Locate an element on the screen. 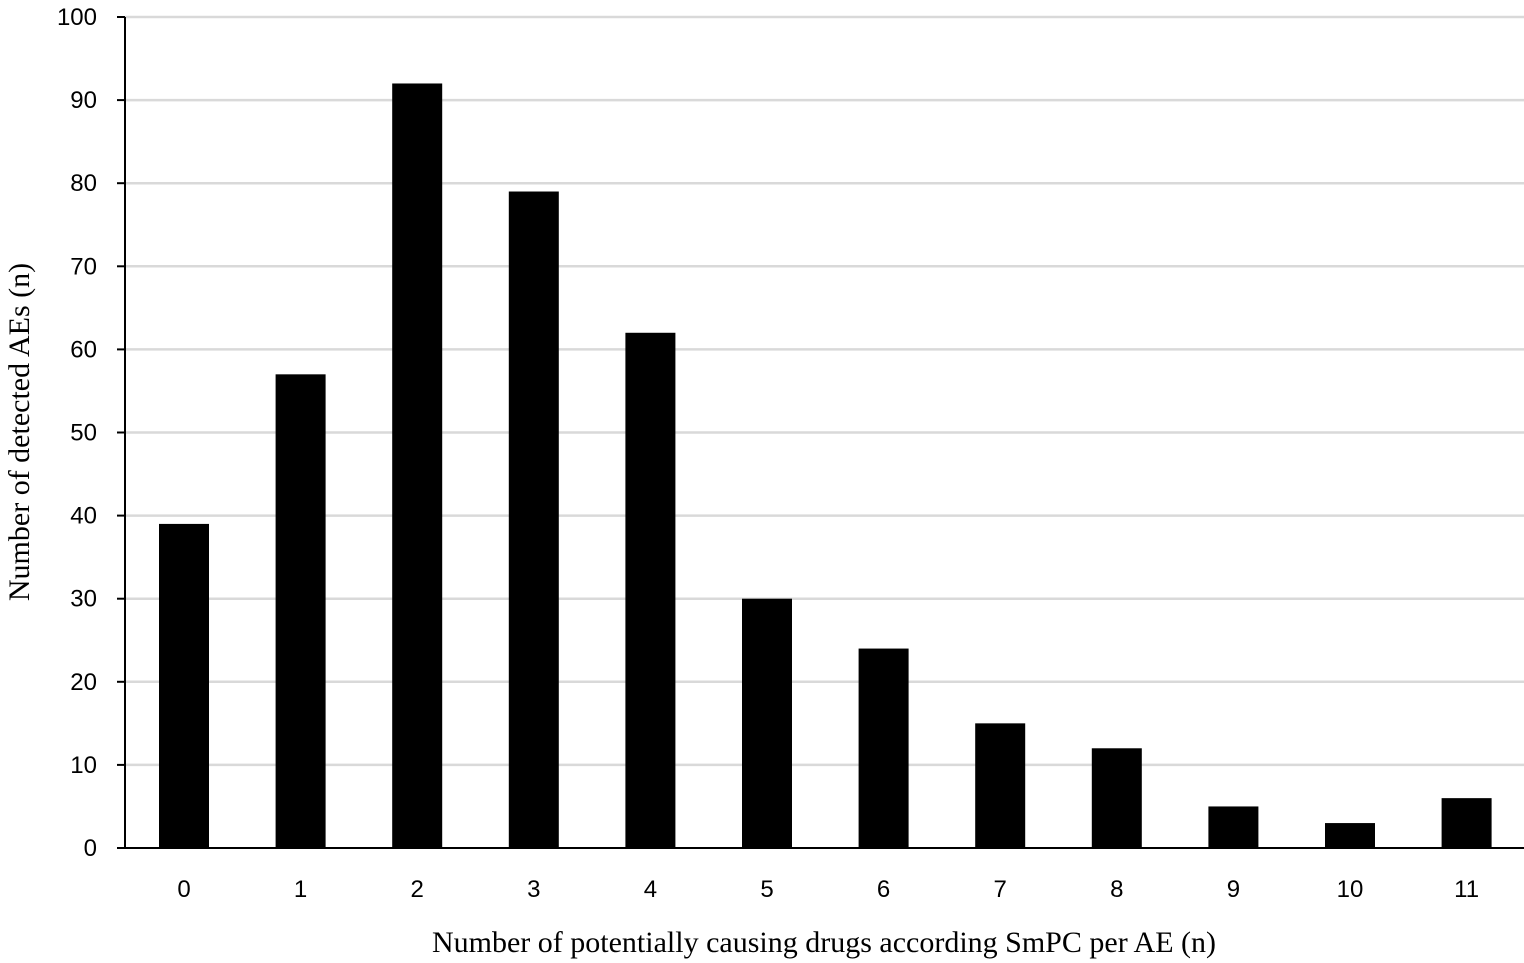 The image size is (1524, 963). y-tick-label: 70 is located at coordinates (83, 266).